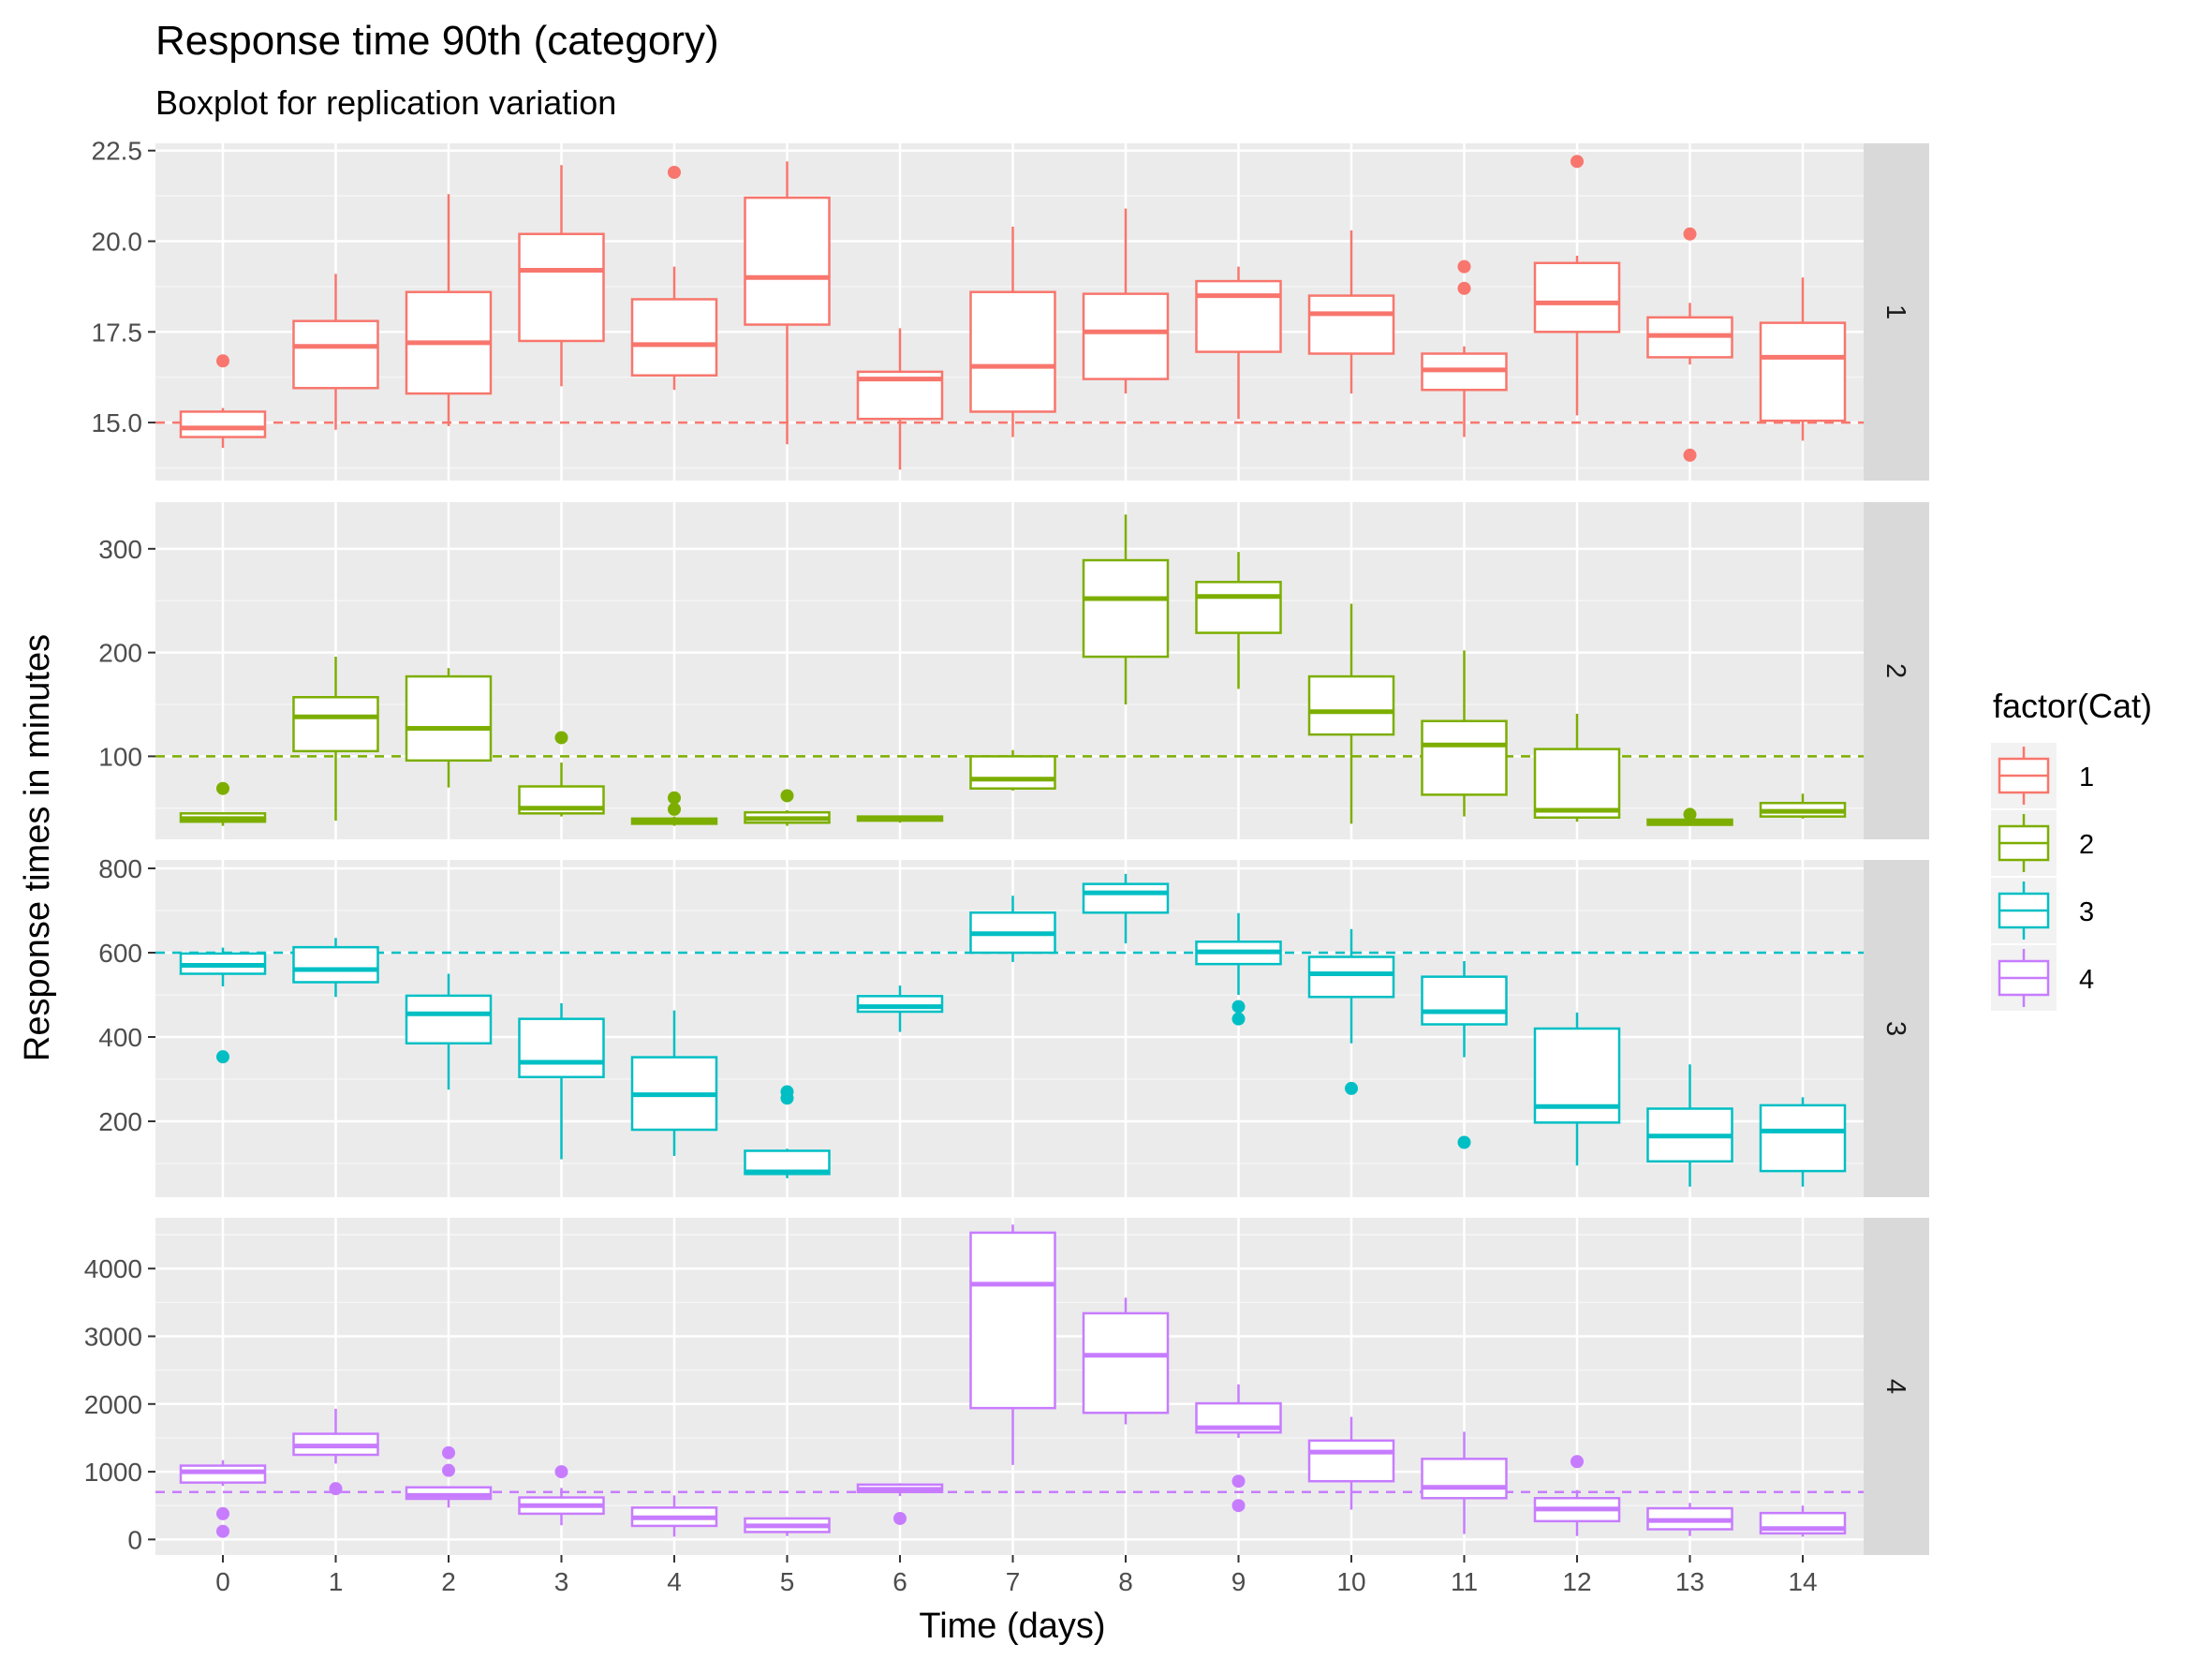 The width and height of the screenshot is (2212, 1659). Describe the element at coordinates (2086, 980) in the screenshot. I see `legend-item-label: 4` at that location.